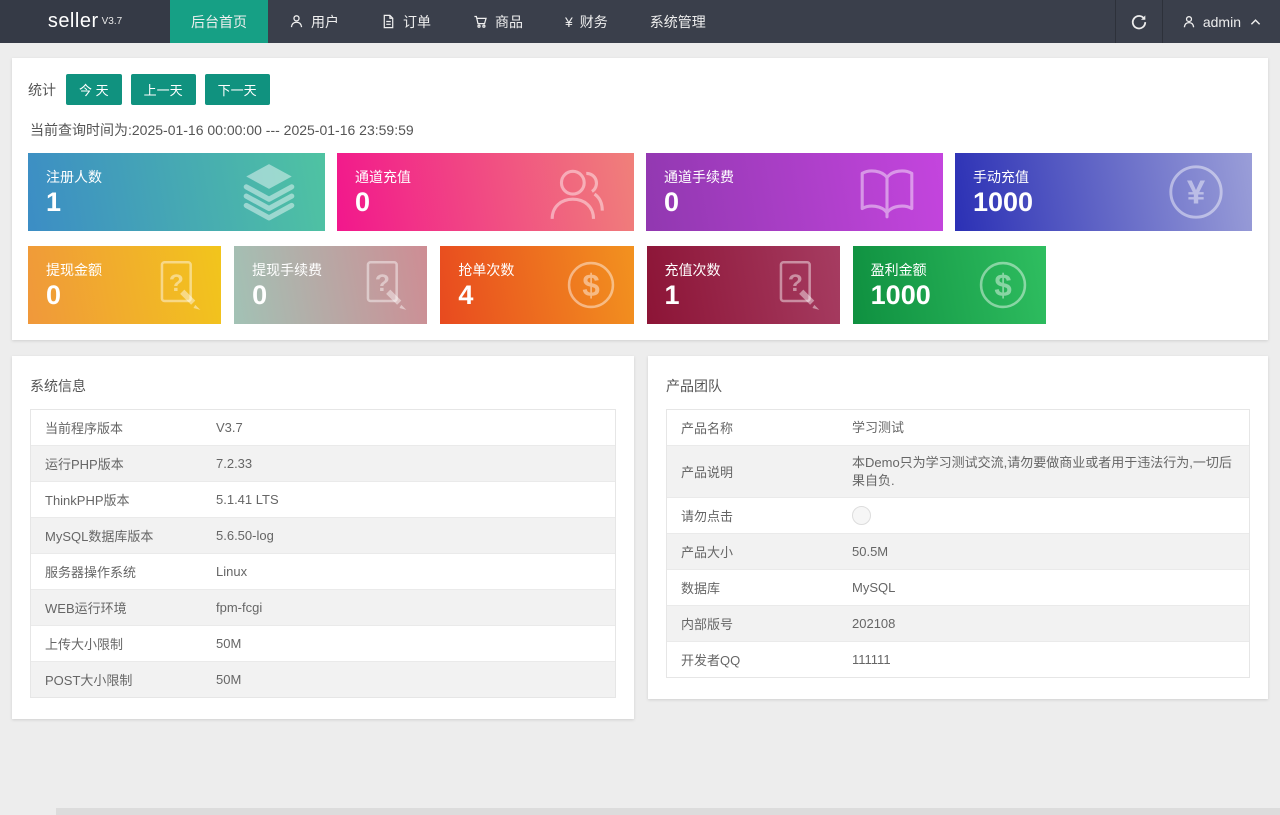  I want to click on stat-card-withdraw-amount: 提现金额 0?, so click(125, 285).